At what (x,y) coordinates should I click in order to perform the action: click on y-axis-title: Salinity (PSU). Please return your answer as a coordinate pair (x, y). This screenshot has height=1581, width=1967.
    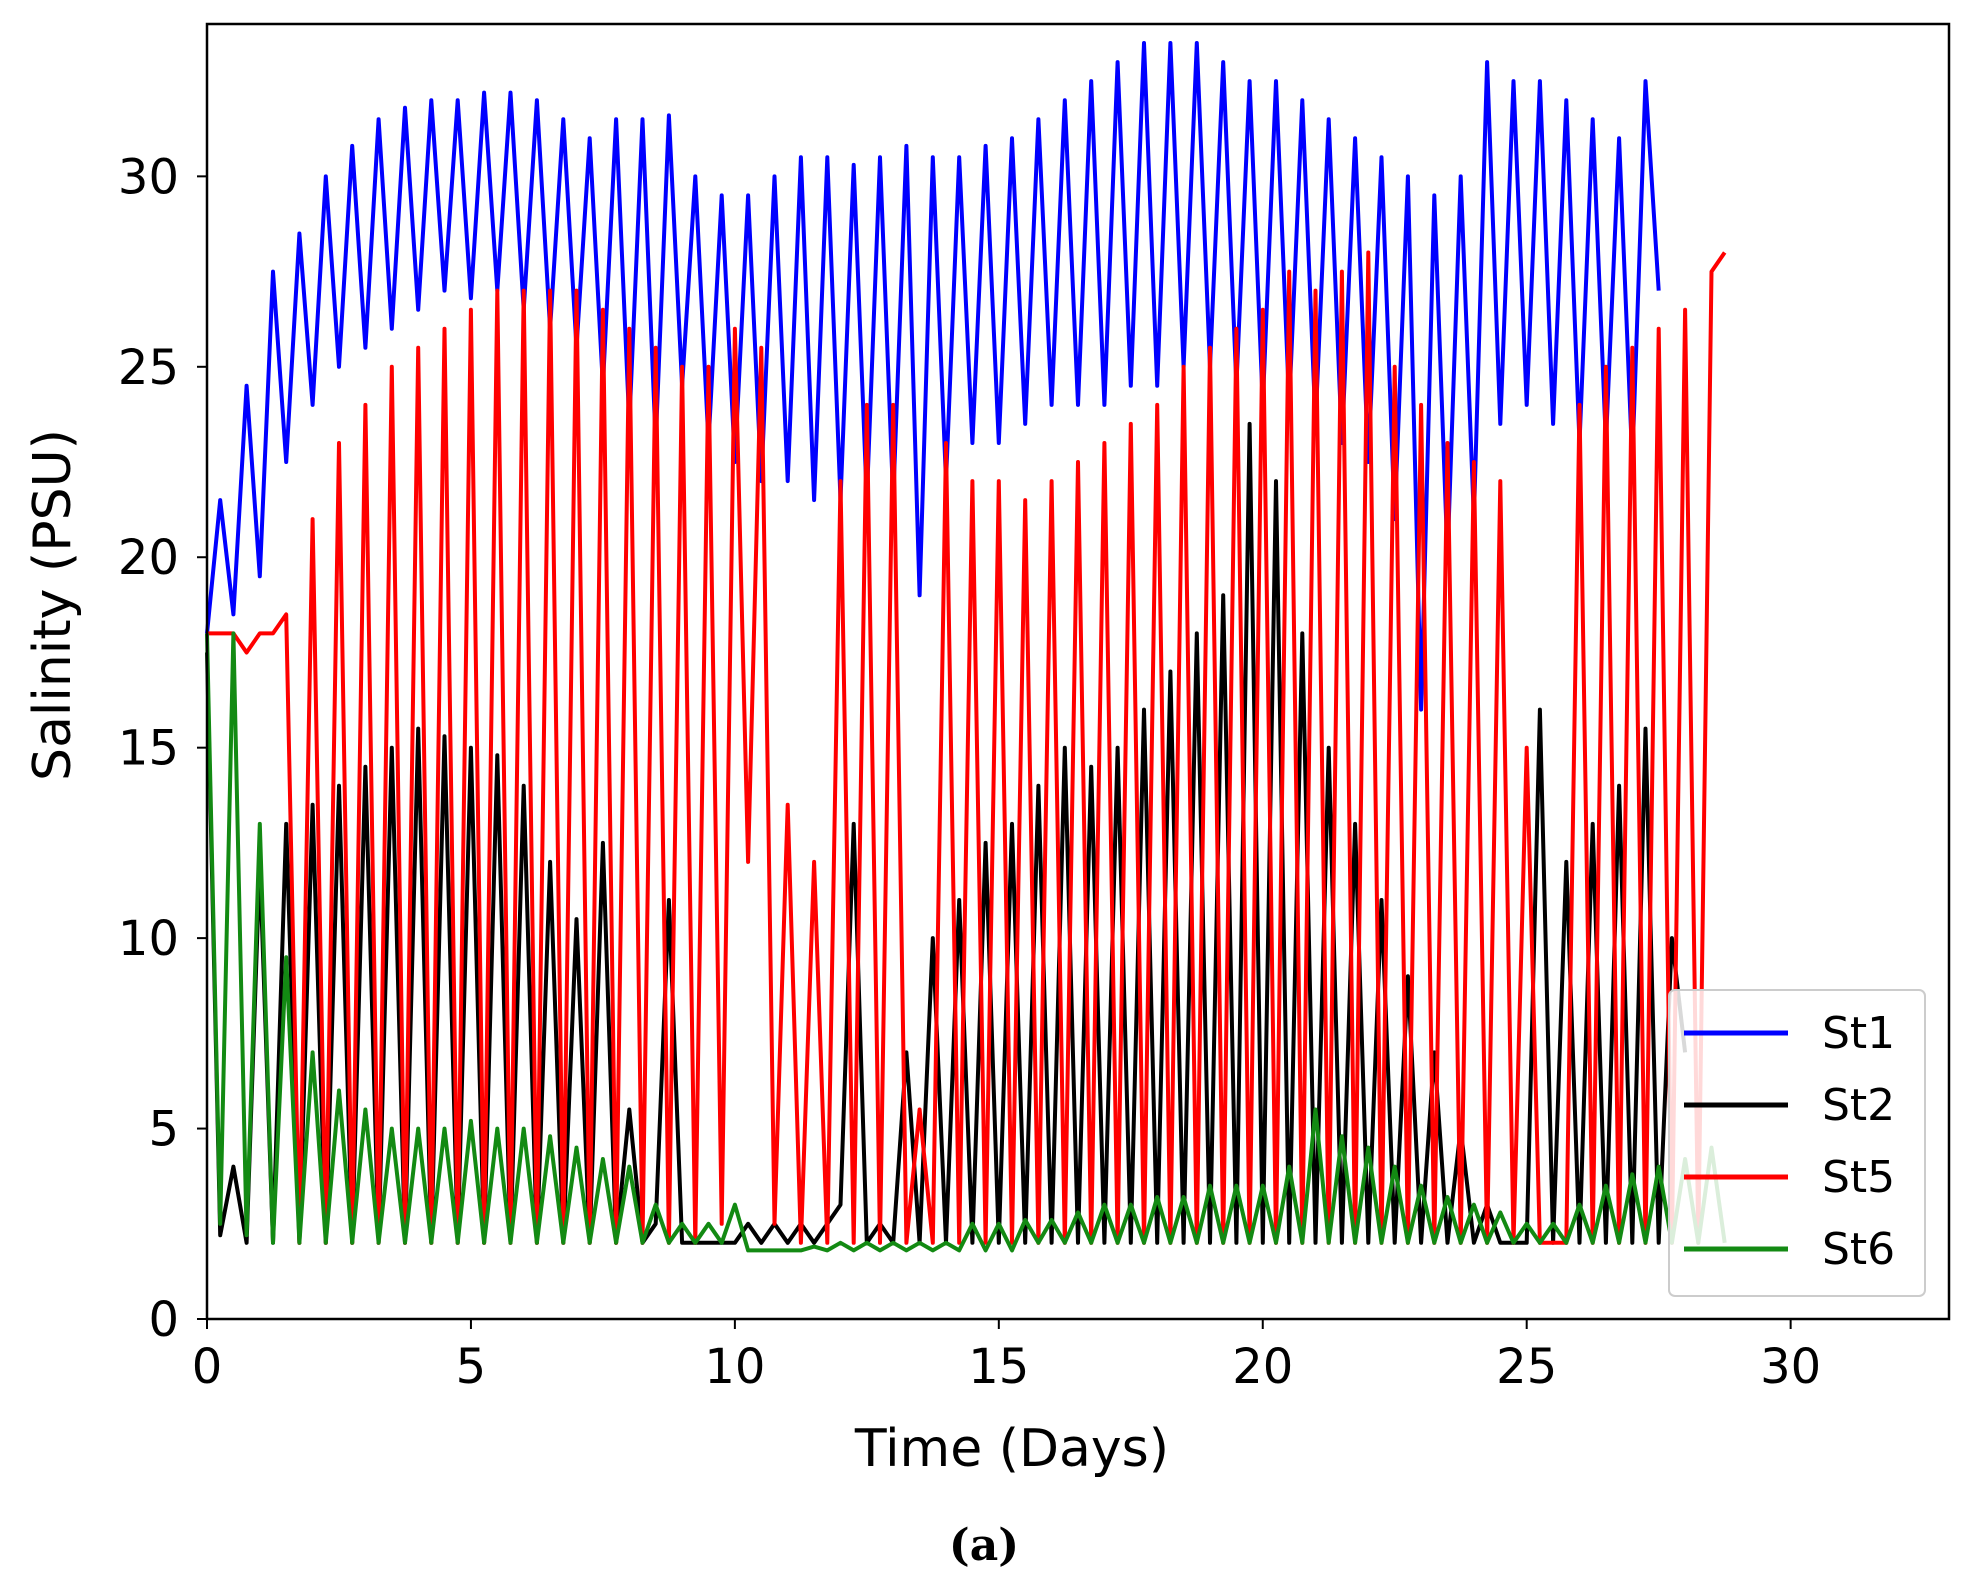
    Looking at the image, I should click on (53, 605).